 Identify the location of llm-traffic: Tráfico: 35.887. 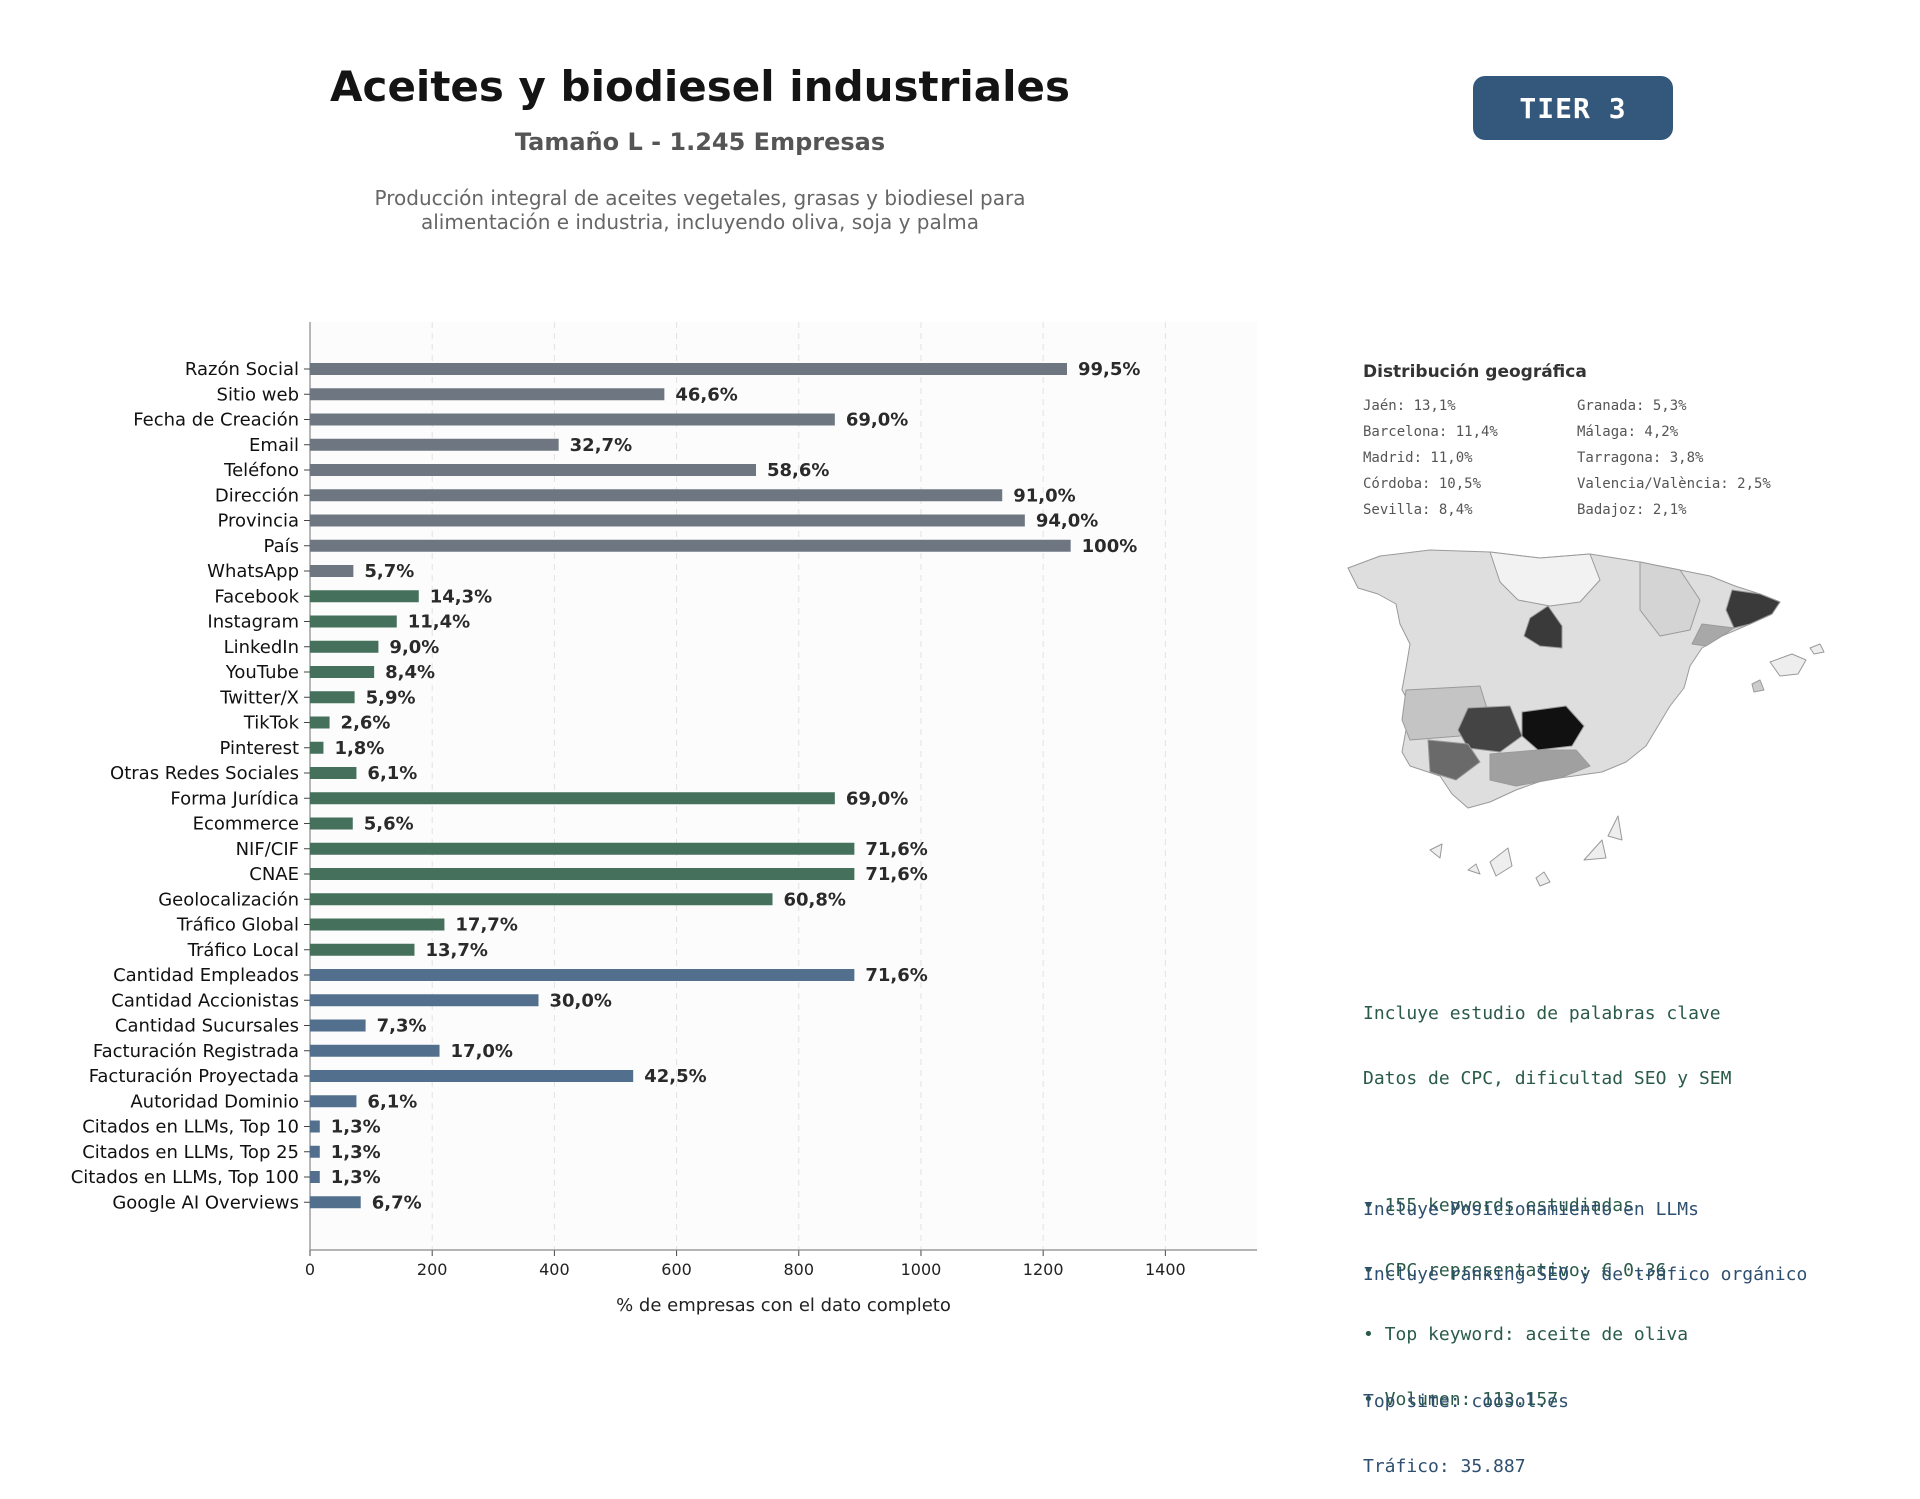
(1444, 1466).